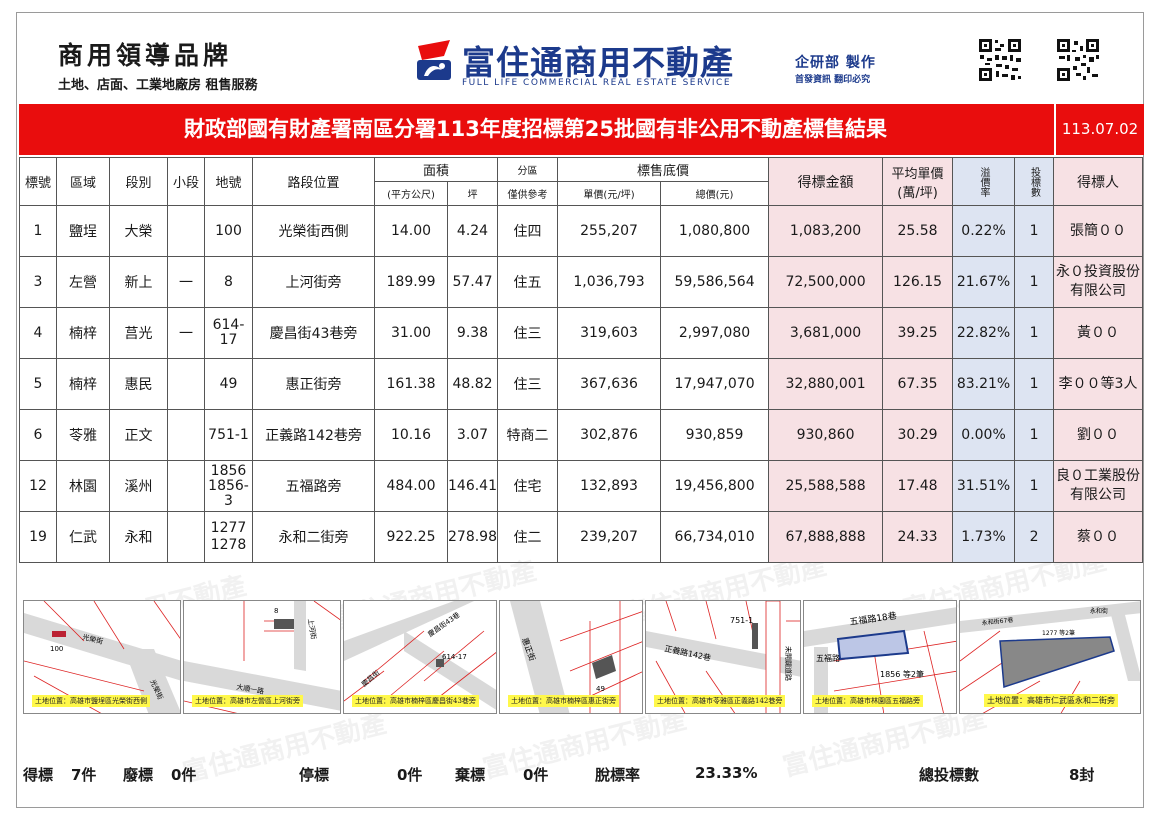  What do you see at coordinates (715, 486) in the screenshot?
I see `cell-total-price: 19,456,800` at bounding box center [715, 486].